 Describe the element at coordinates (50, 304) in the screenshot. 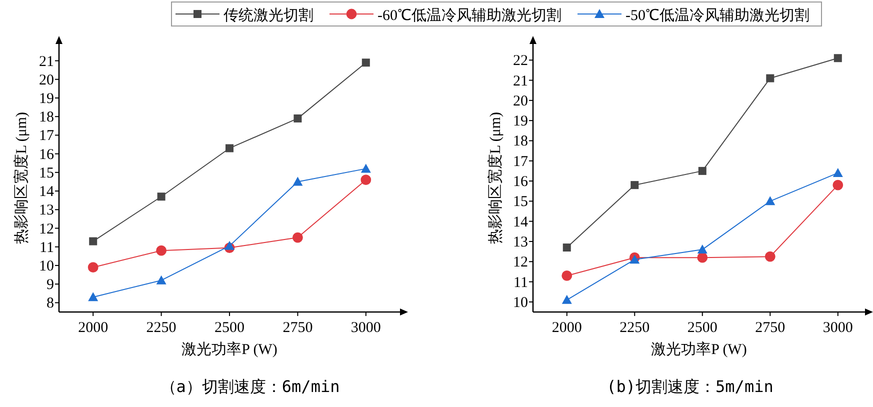

I see `y-tick-label: 8` at that location.